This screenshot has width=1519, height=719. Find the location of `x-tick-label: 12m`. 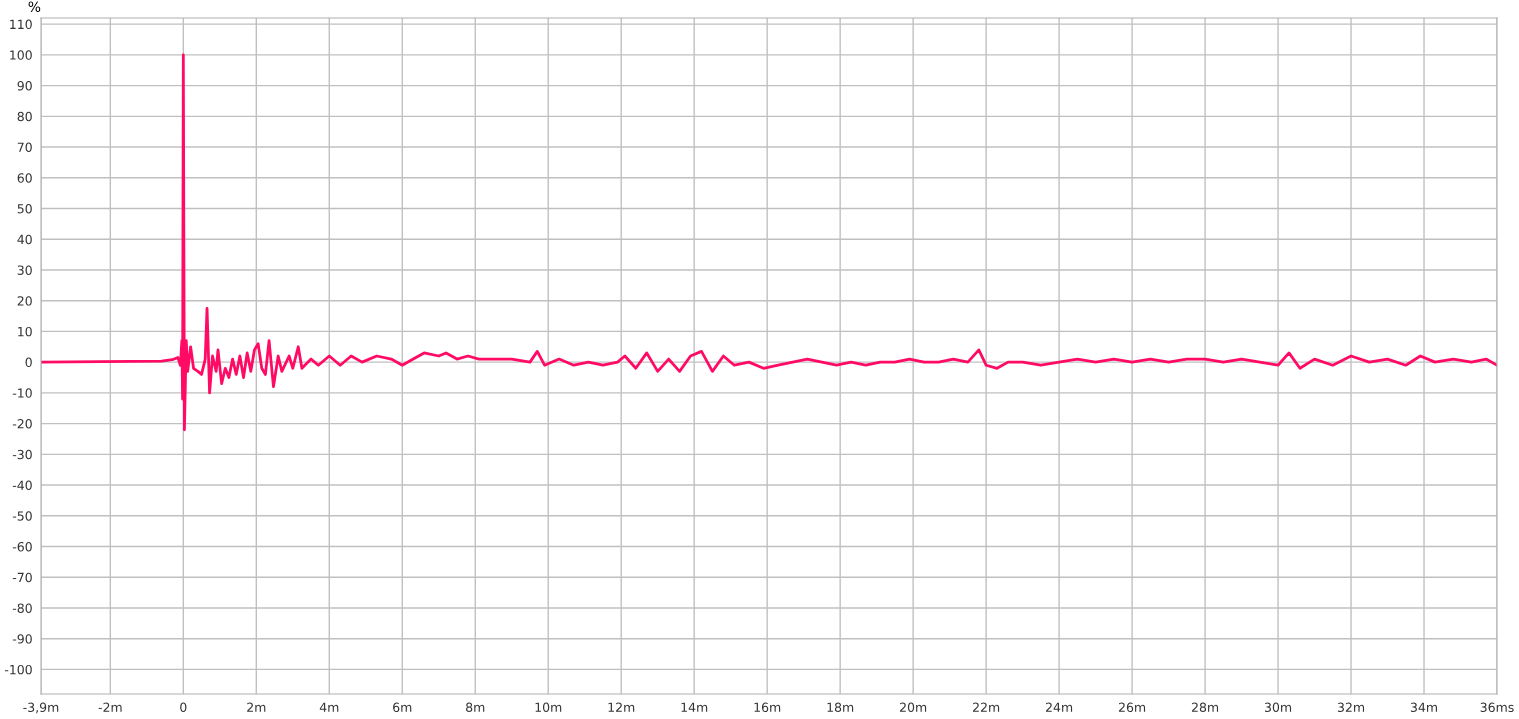

x-tick-label: 12m is located at coordinates (621, 707).